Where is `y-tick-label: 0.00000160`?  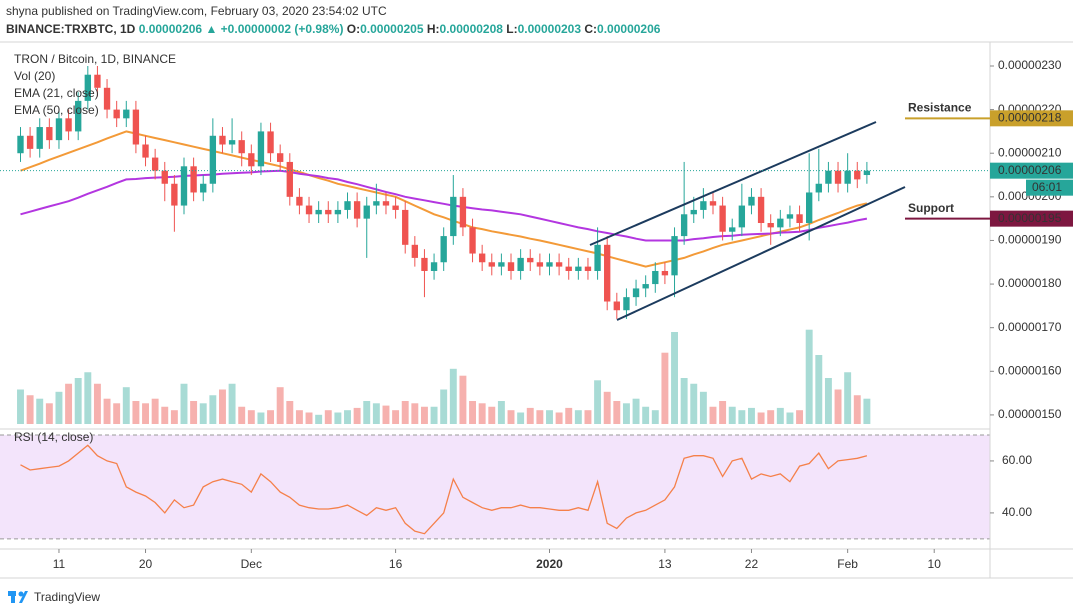
y-tick-label: 0.00000160 is located at coordinates (1030, 370).